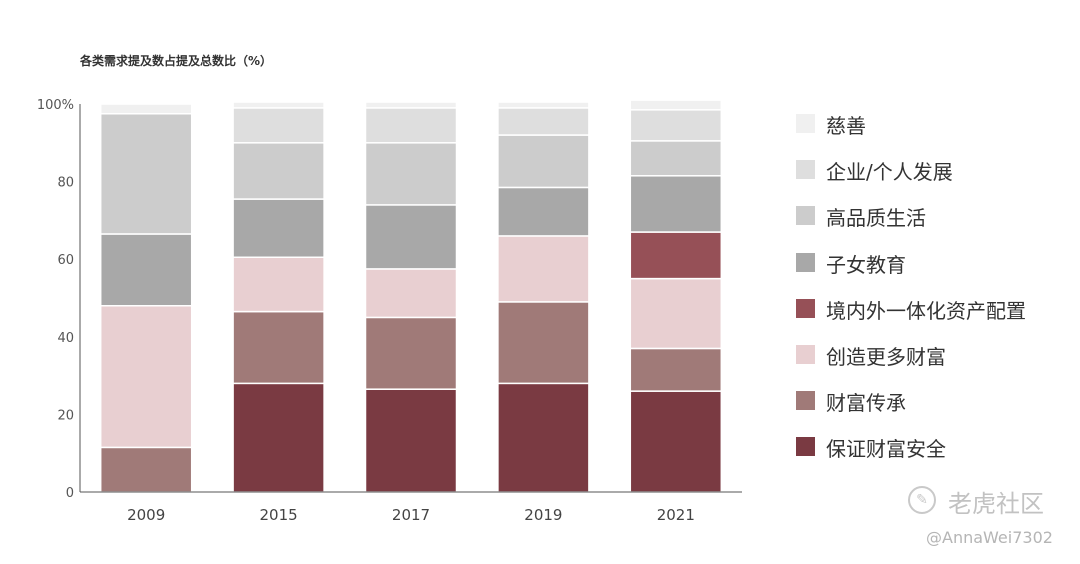  I want to click on legend-item: 企业/个人发展, so click(931, 169).